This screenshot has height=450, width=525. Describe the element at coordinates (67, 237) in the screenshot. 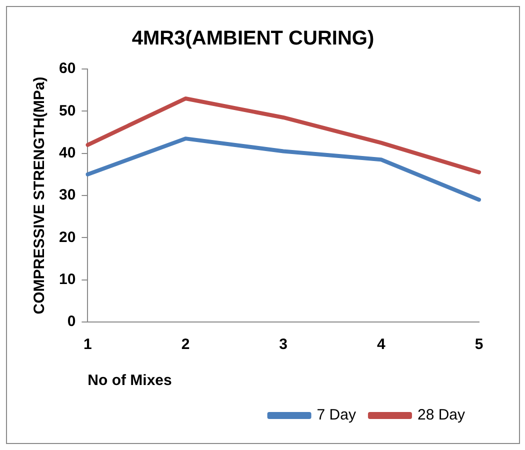

I see `y-tick-label: 20` at that location.